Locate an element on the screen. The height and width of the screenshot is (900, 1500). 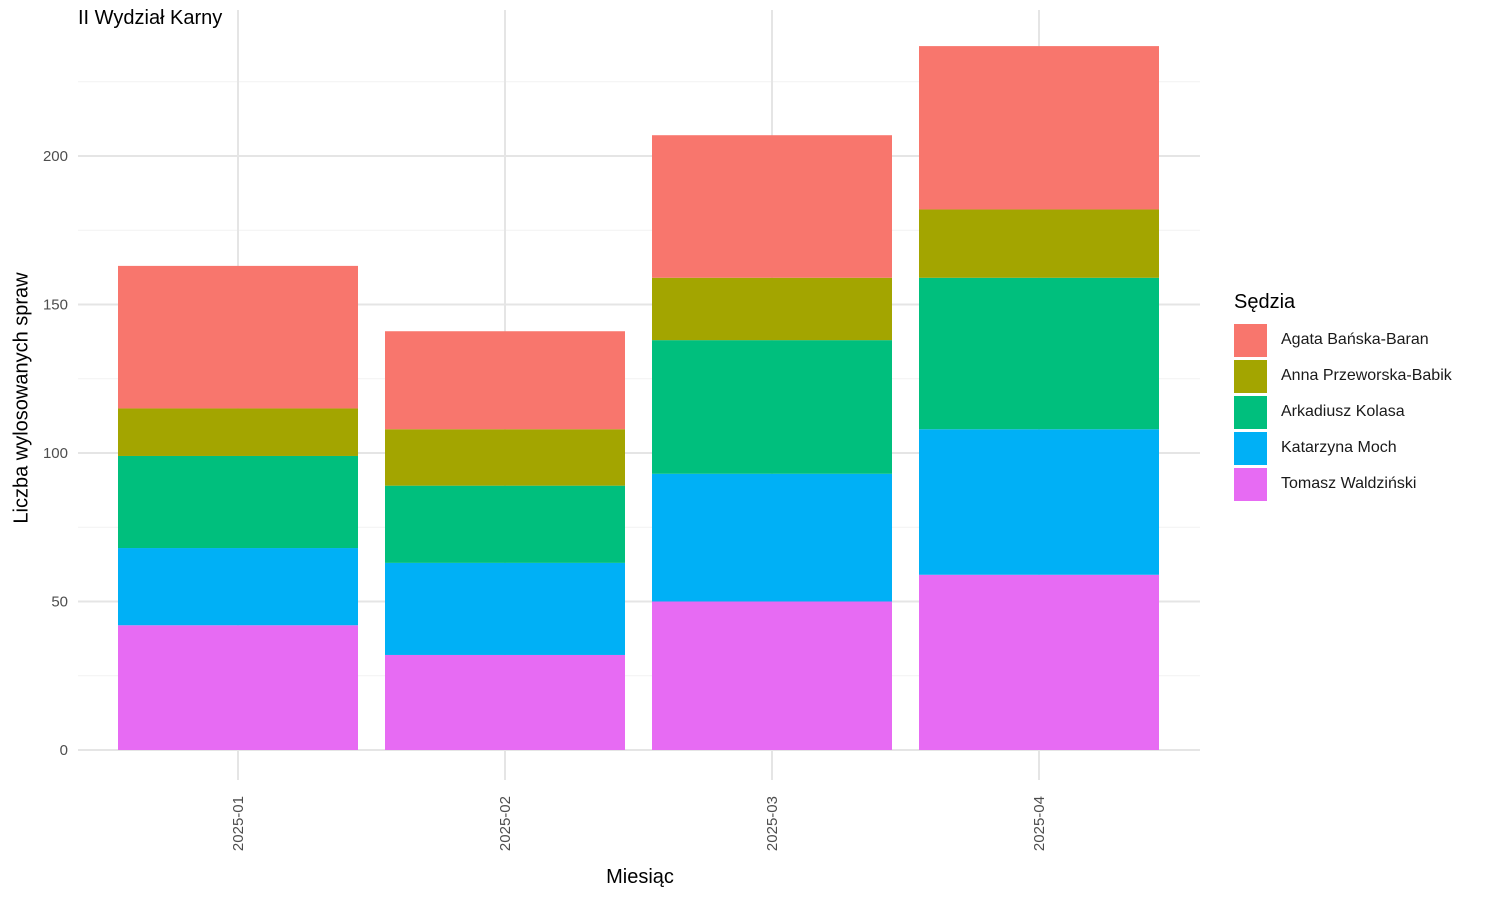
x-axis-title: Miesiąc is located at coordinates (640, 877).